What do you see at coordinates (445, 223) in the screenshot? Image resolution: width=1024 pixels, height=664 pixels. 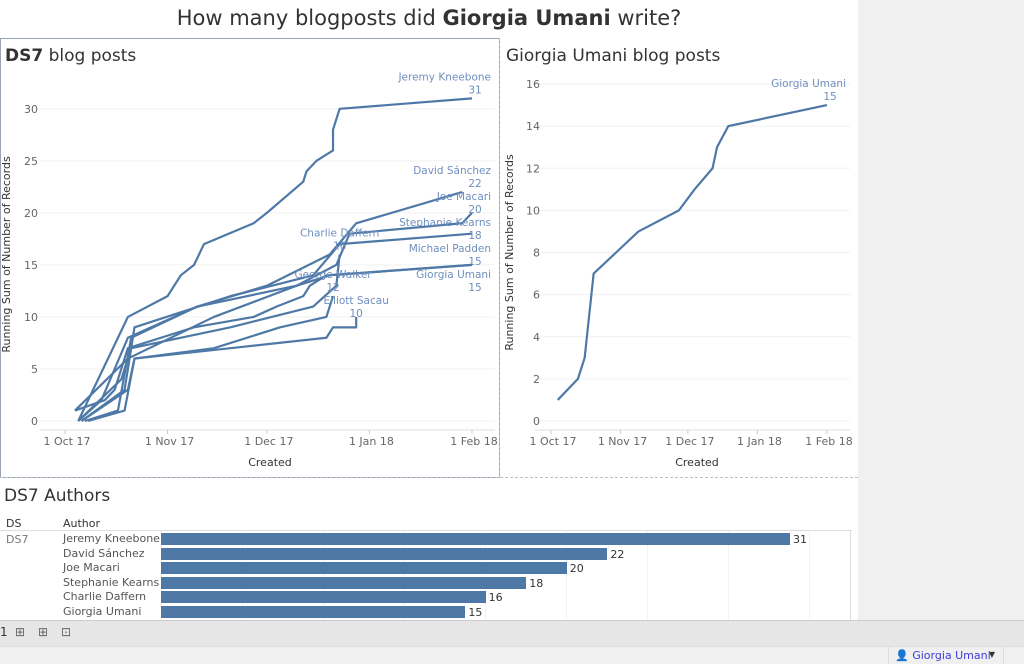 I see `series-name-label: Stephanie Kearns` at bounding box center [445, 223].